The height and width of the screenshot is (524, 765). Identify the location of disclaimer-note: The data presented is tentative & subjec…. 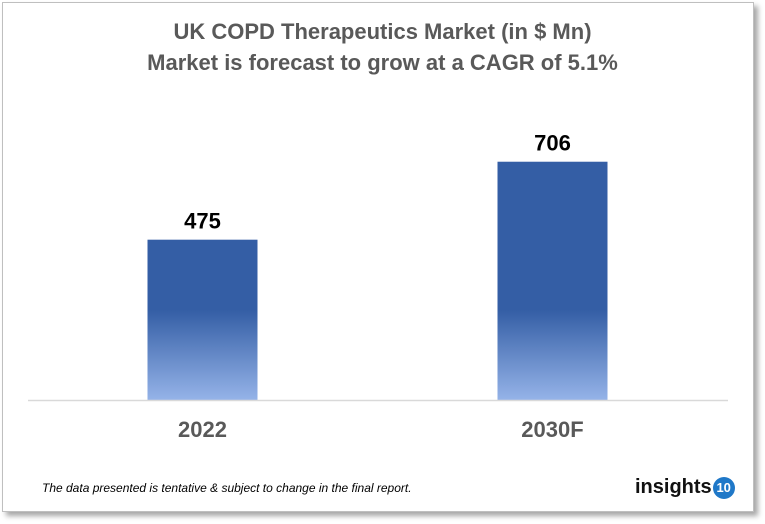
(227, 488).